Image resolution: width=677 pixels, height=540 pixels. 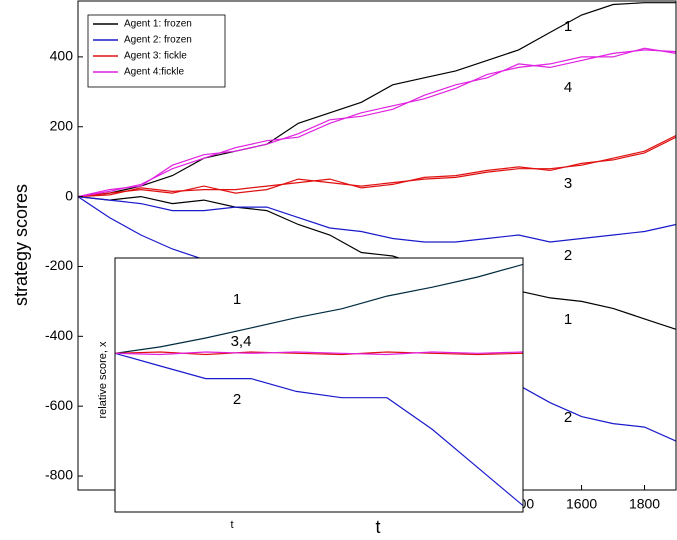 I want to click on y-tick-label: 200, so click(x=62, y=125).